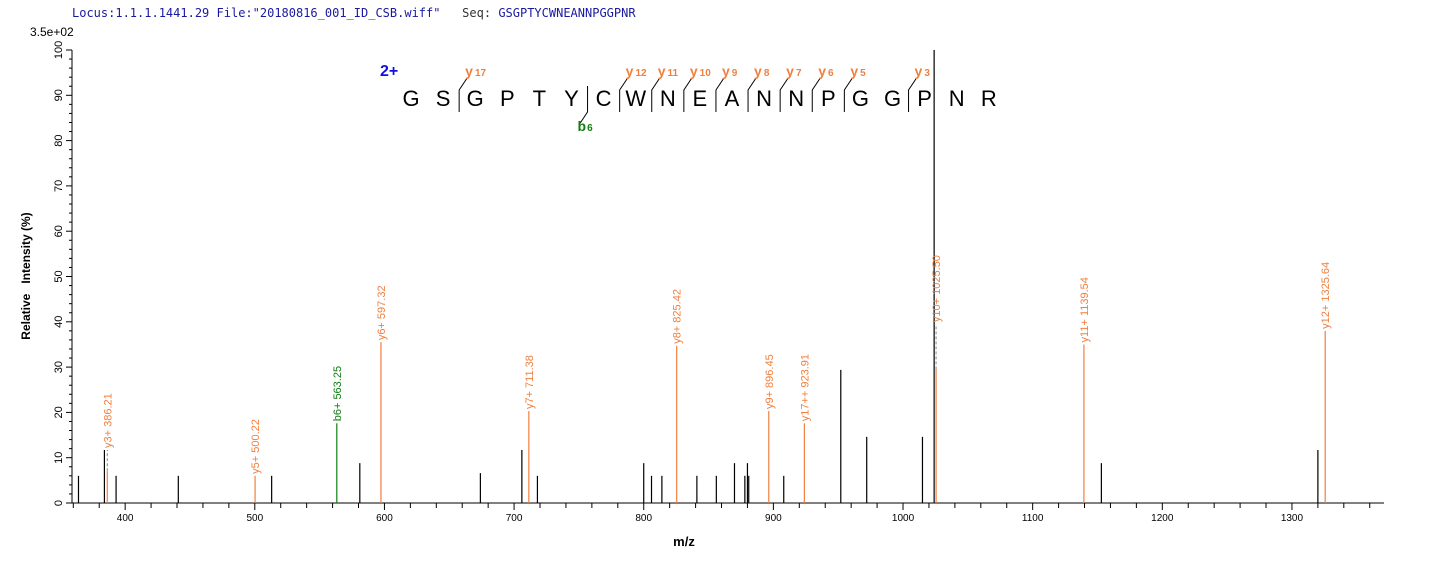 This screenshot has width=1436, height=562. Describe the element at coordinates (59, 50) in the screenshot. I see `y-tick-label: 100` at that location.